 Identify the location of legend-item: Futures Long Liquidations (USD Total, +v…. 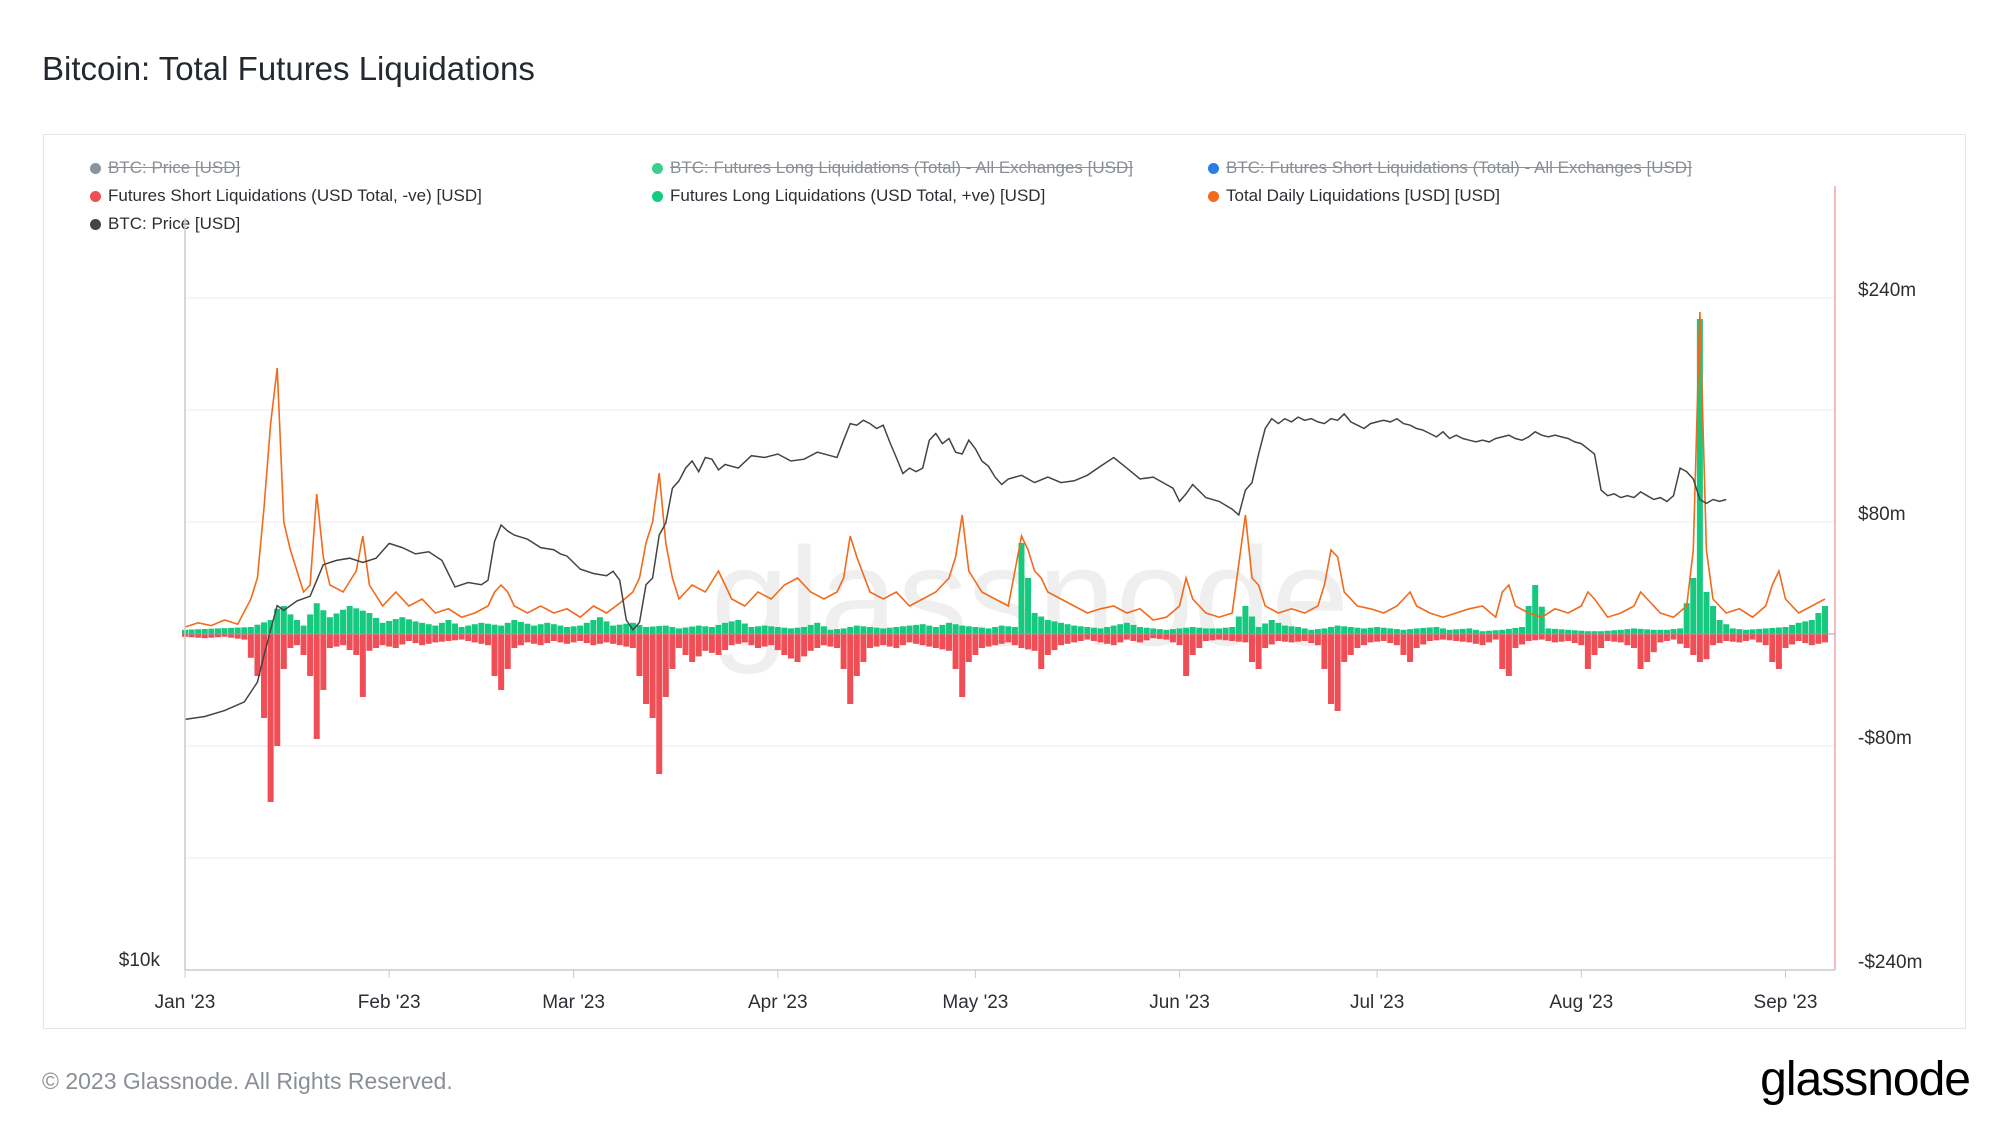
(848, 196).